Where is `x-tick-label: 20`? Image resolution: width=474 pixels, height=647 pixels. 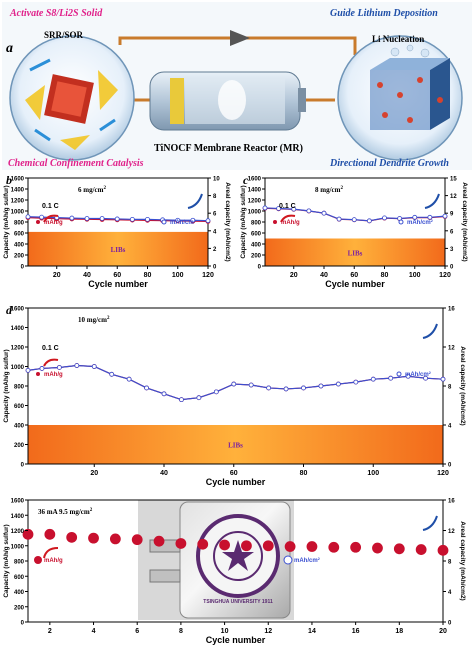
x-tick-label: 20 is located at coordinates (94, 473).